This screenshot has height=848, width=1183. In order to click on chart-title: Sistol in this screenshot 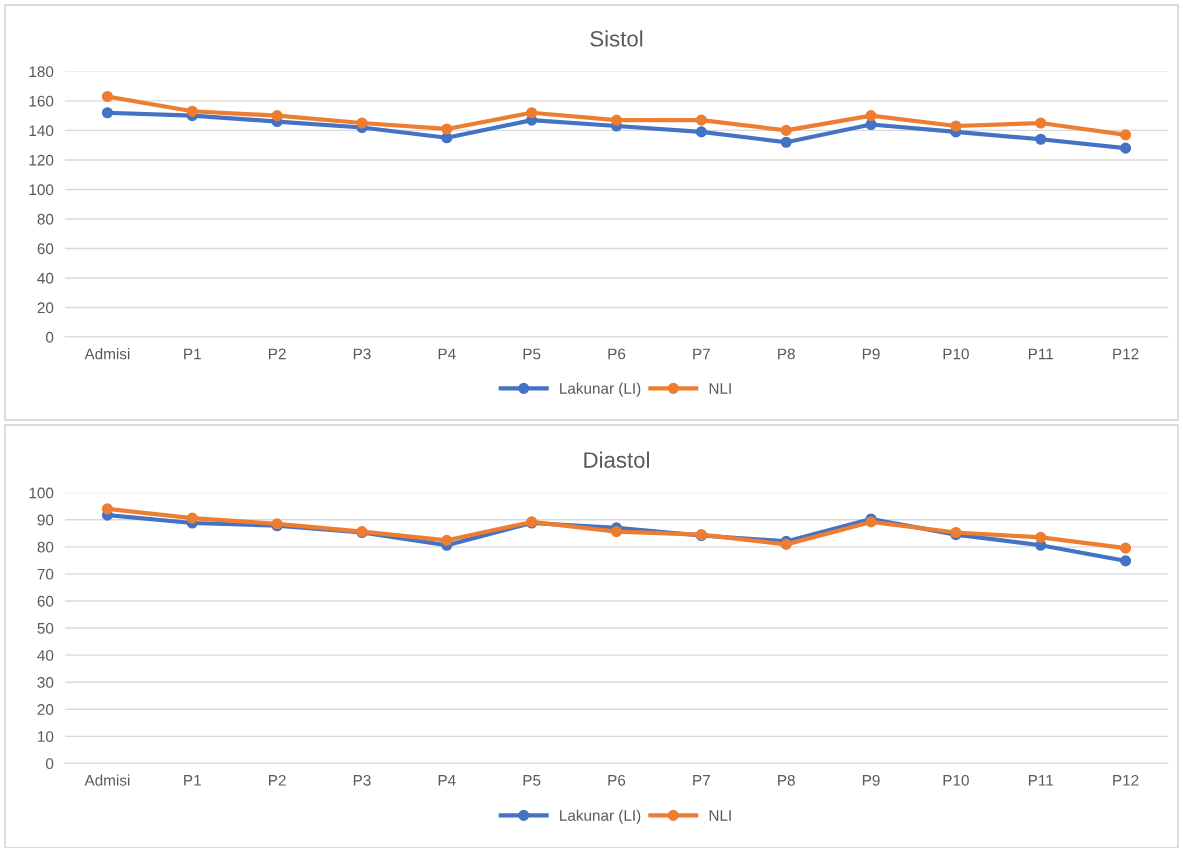, I will do `click(616, 38)`.